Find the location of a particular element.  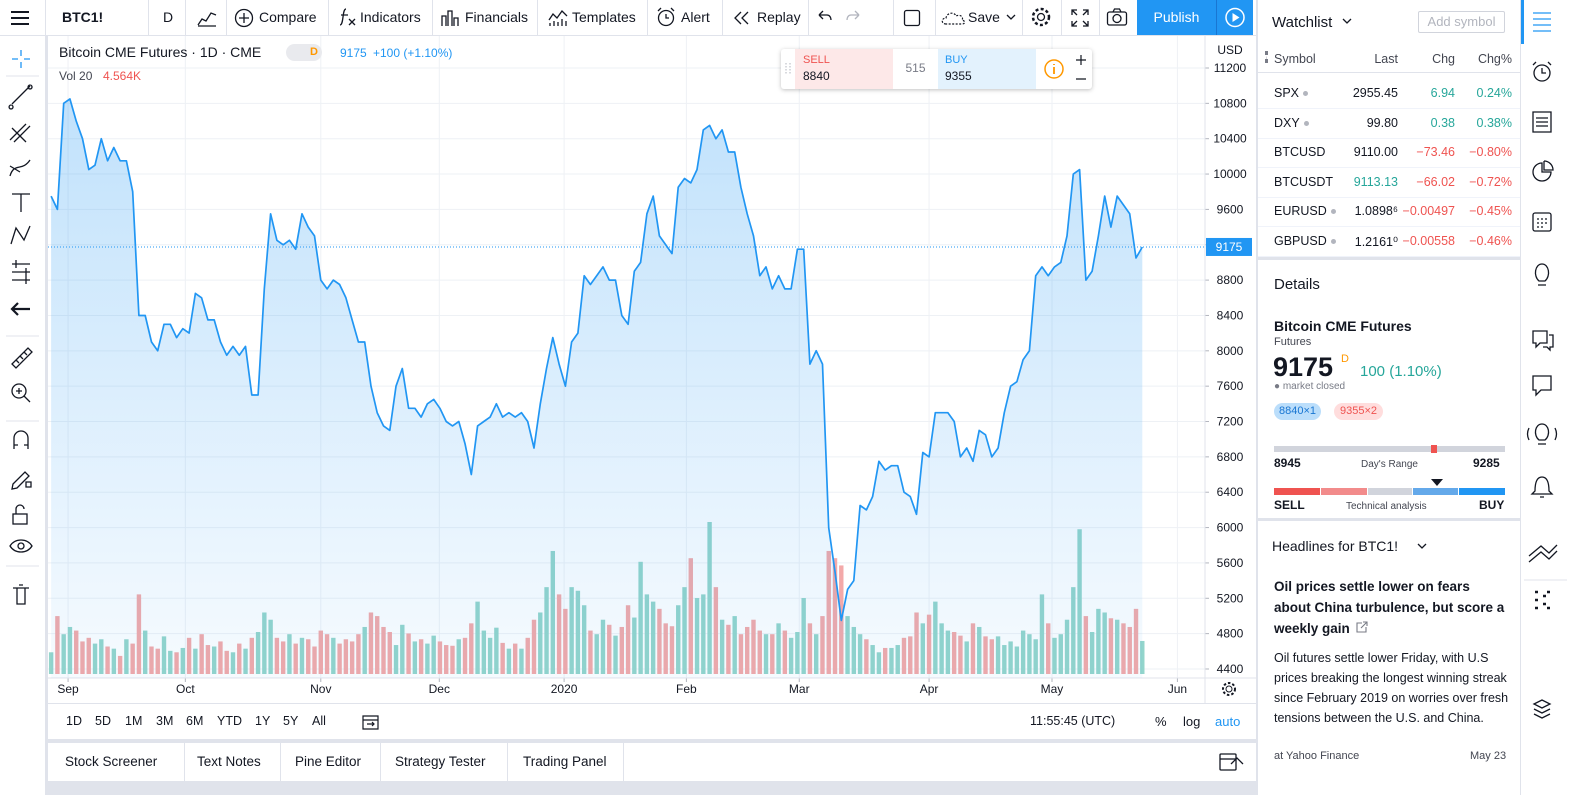

range-button: 5D is located at coordinates (103, 721).